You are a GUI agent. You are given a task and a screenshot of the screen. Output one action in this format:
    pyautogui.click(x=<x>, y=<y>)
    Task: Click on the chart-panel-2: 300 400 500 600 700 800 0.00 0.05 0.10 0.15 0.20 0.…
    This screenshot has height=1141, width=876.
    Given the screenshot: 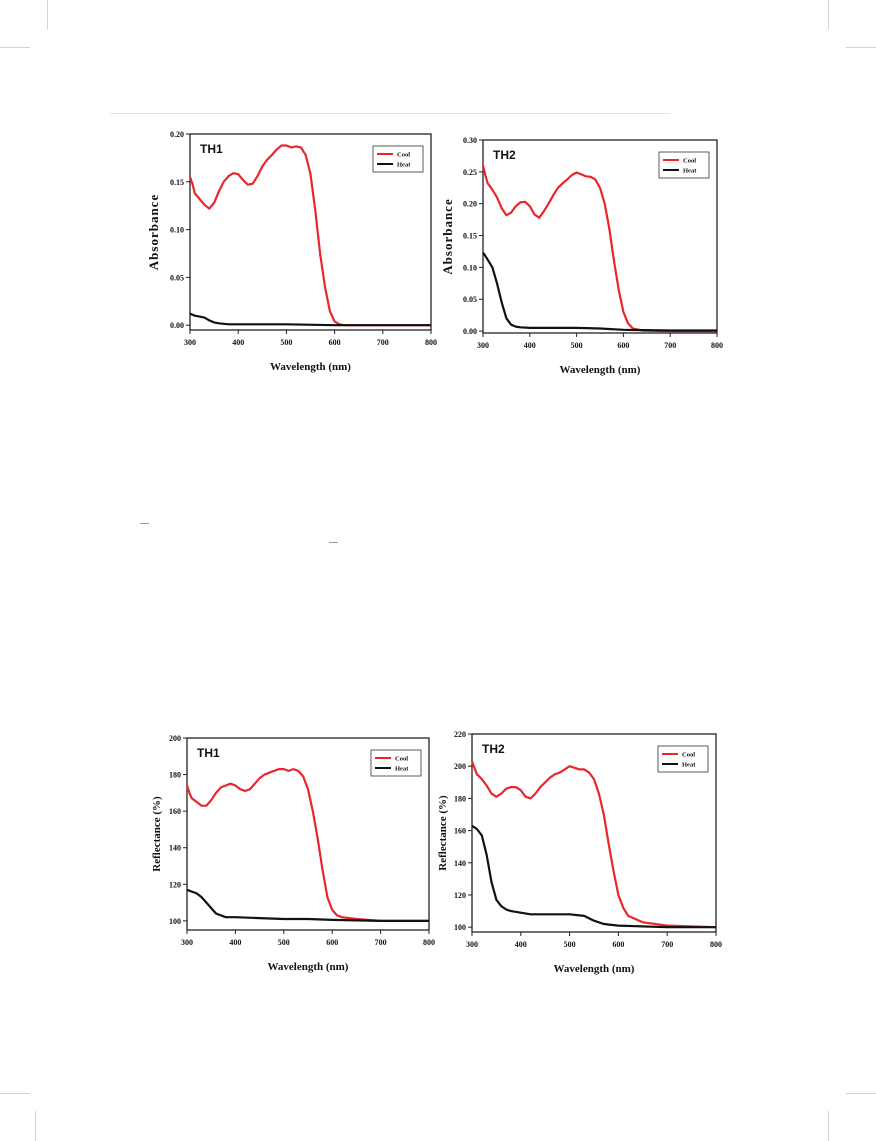 What is the action you would take?
    pyautogui.click(x=581, y=256)
    